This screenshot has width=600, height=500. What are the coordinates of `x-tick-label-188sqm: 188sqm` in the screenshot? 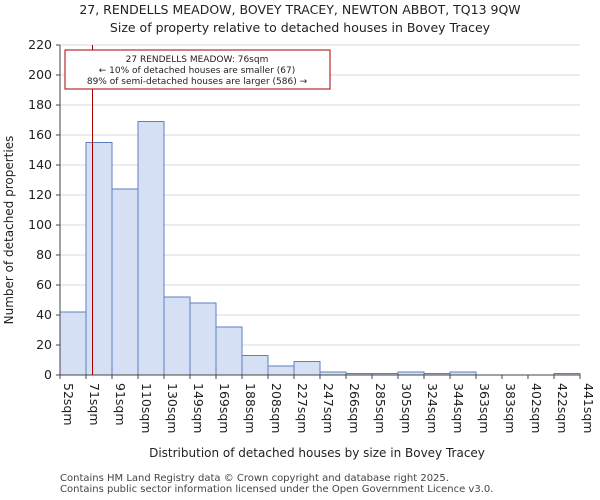 It's located at (250, 408).